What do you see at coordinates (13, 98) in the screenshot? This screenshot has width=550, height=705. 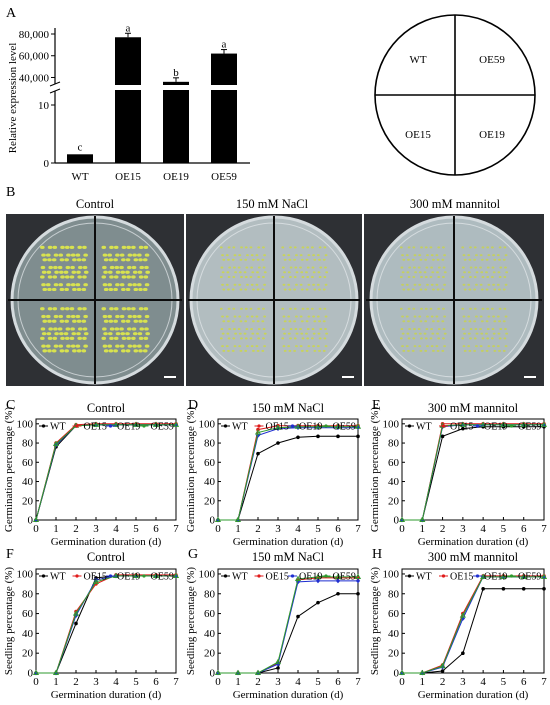 I see `y-axis-label: Relative expression level` at bounding box center [13, 98].